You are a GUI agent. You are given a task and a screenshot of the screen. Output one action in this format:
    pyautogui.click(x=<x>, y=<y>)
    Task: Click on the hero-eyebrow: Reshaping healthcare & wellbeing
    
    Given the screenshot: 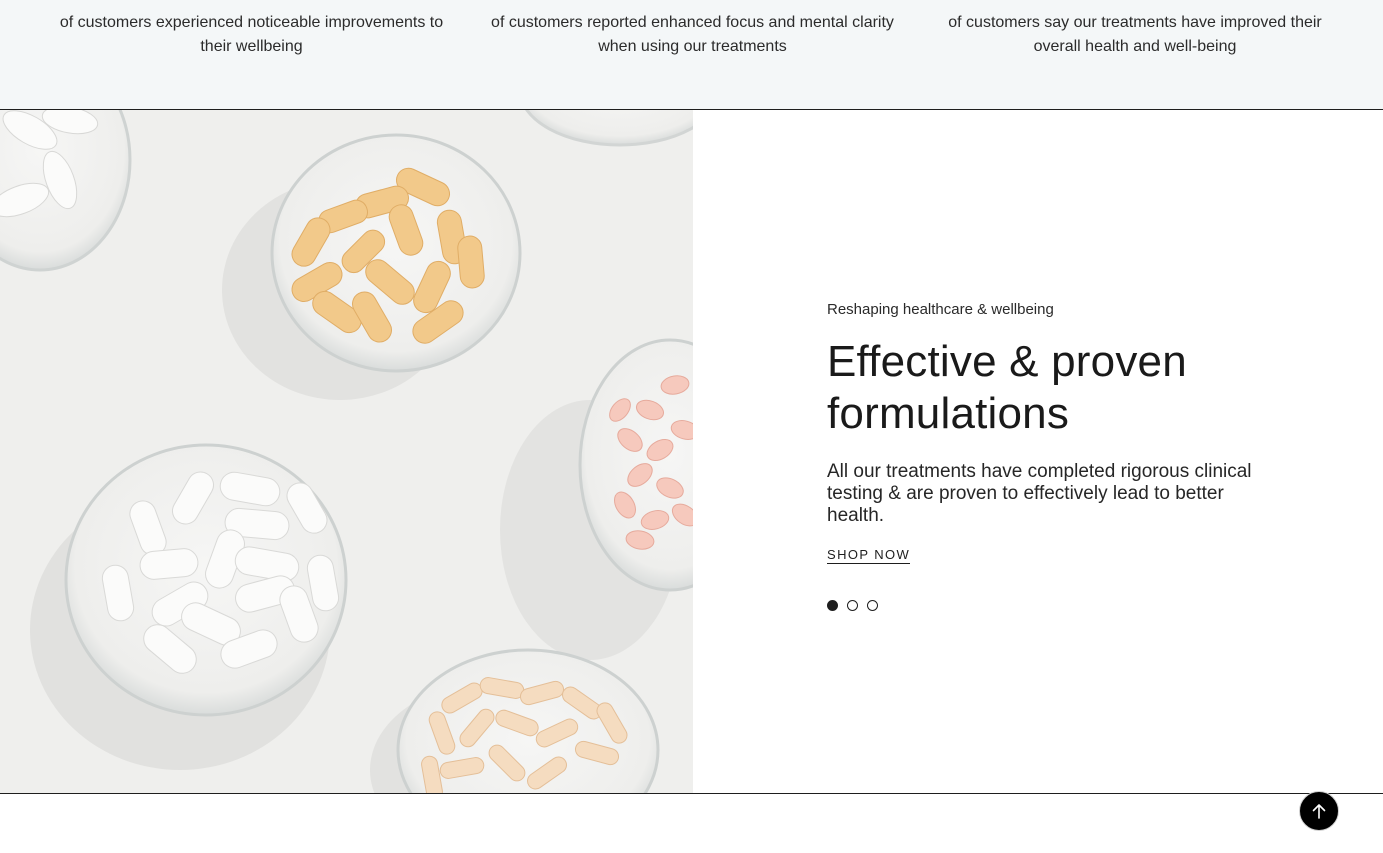 What is the action you would take?
    pyautogui.click(x=940, y=309)
    